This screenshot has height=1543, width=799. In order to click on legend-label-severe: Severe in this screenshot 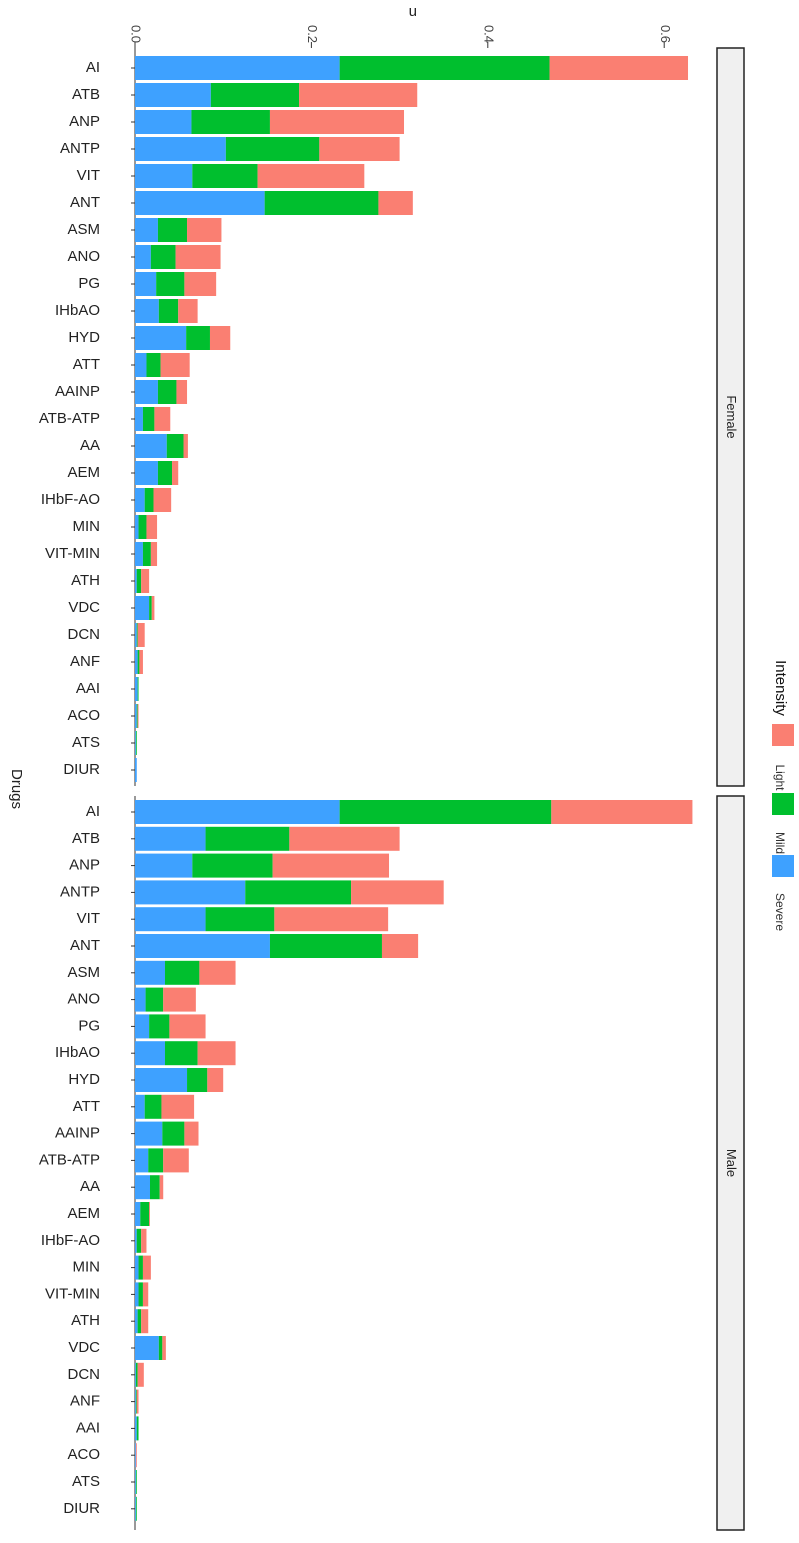, I will do `click(780, 912)`.